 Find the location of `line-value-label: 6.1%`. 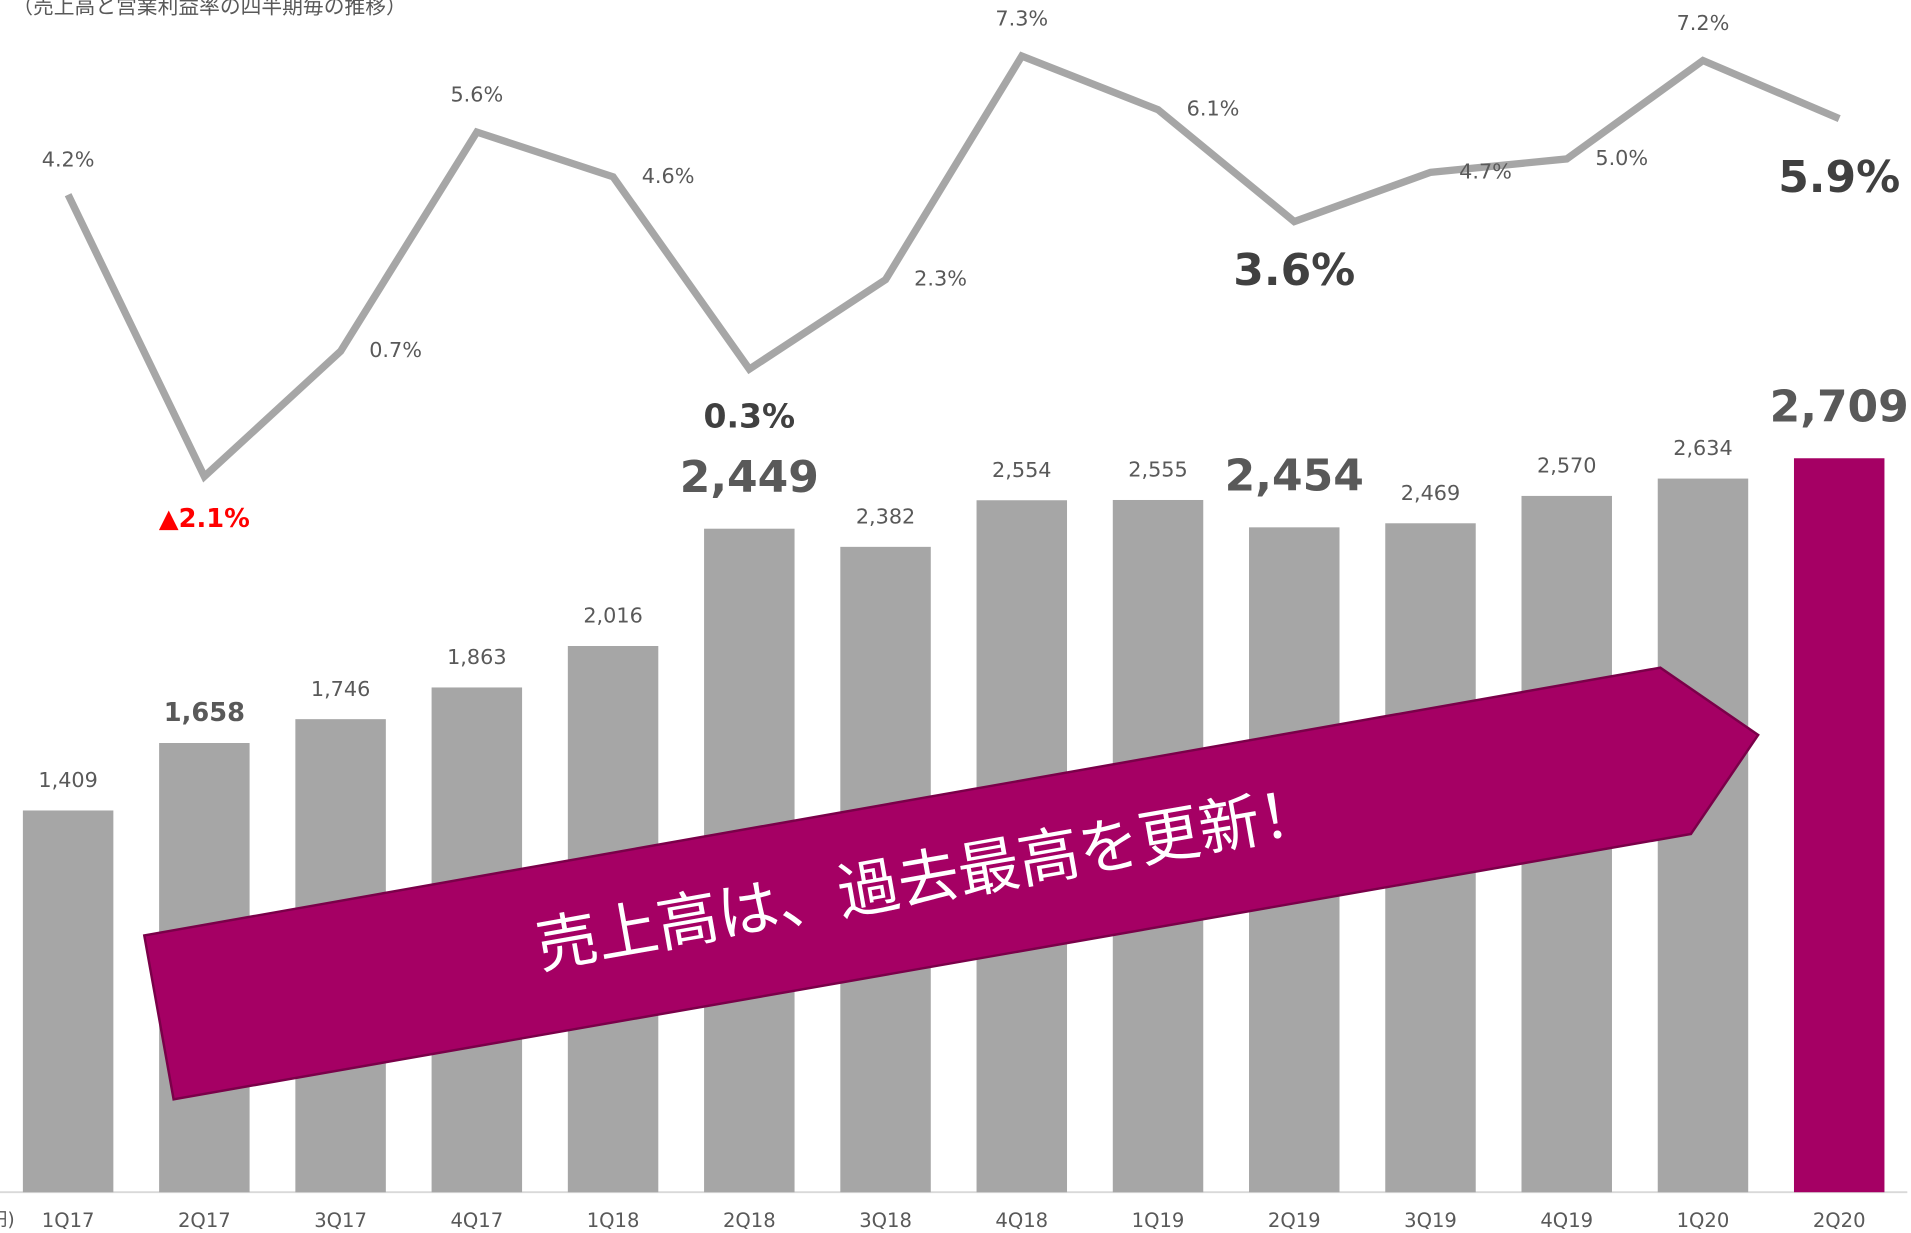

line-value-label: 6.1% is located at coordinates (1213, 109).